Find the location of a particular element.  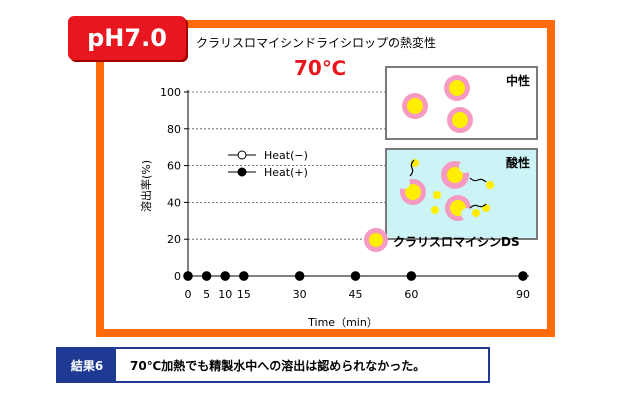

x-axis-label: Time（min） is located at coordinates (342, 322).